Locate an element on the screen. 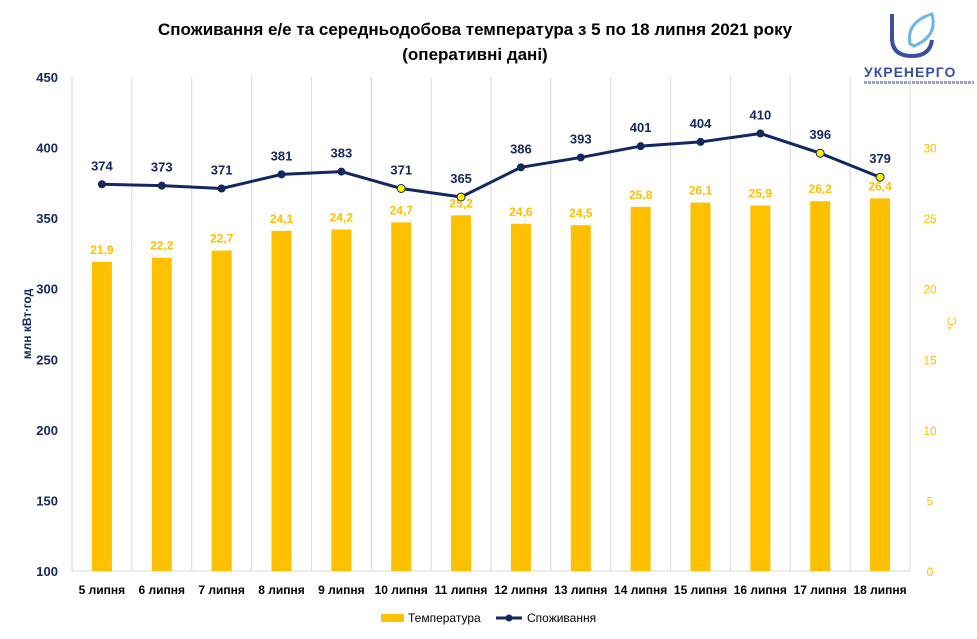 This screenshot has height=639, width=977. left-tick-label: 450 is located at coordinates (47, 77).